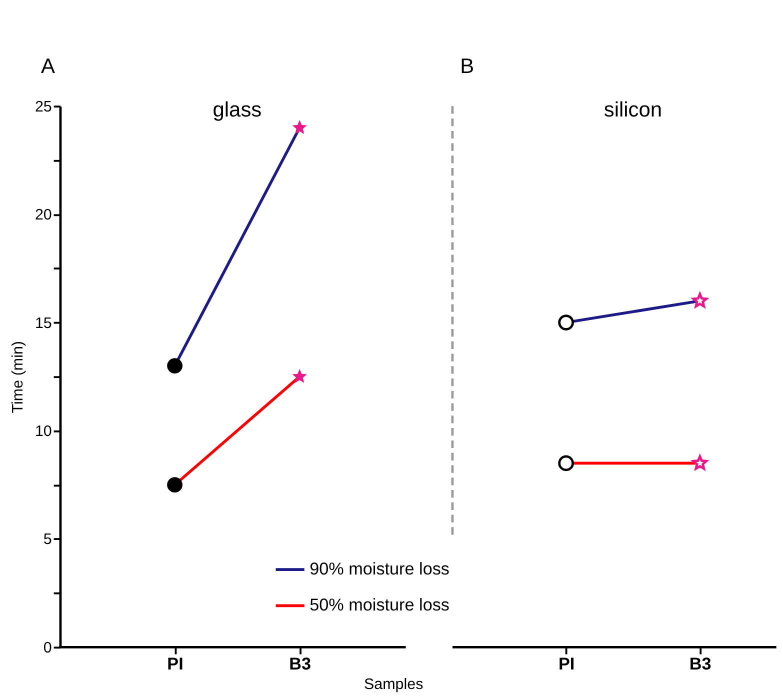  I want to click on y-axis-title: Time (min), so click(18, 377).